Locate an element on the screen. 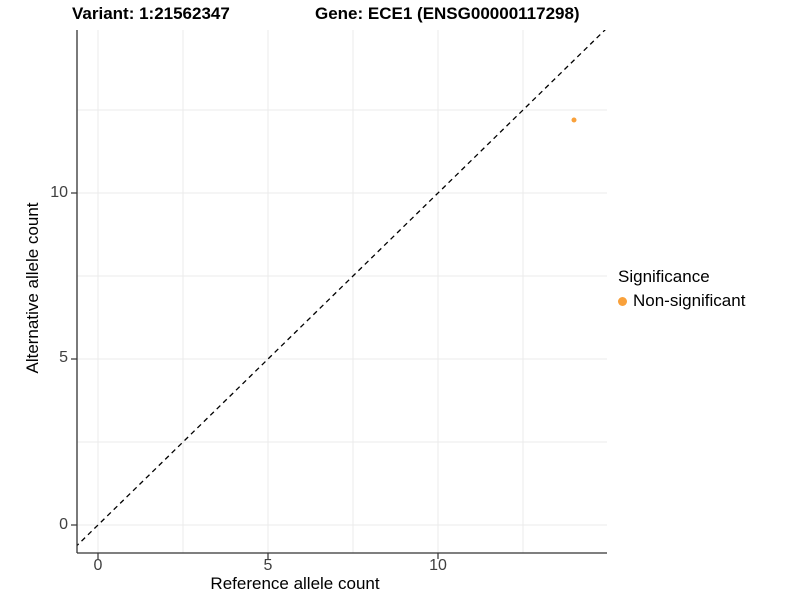  x-tick-label: 5 is located at coordinates (268, 565).